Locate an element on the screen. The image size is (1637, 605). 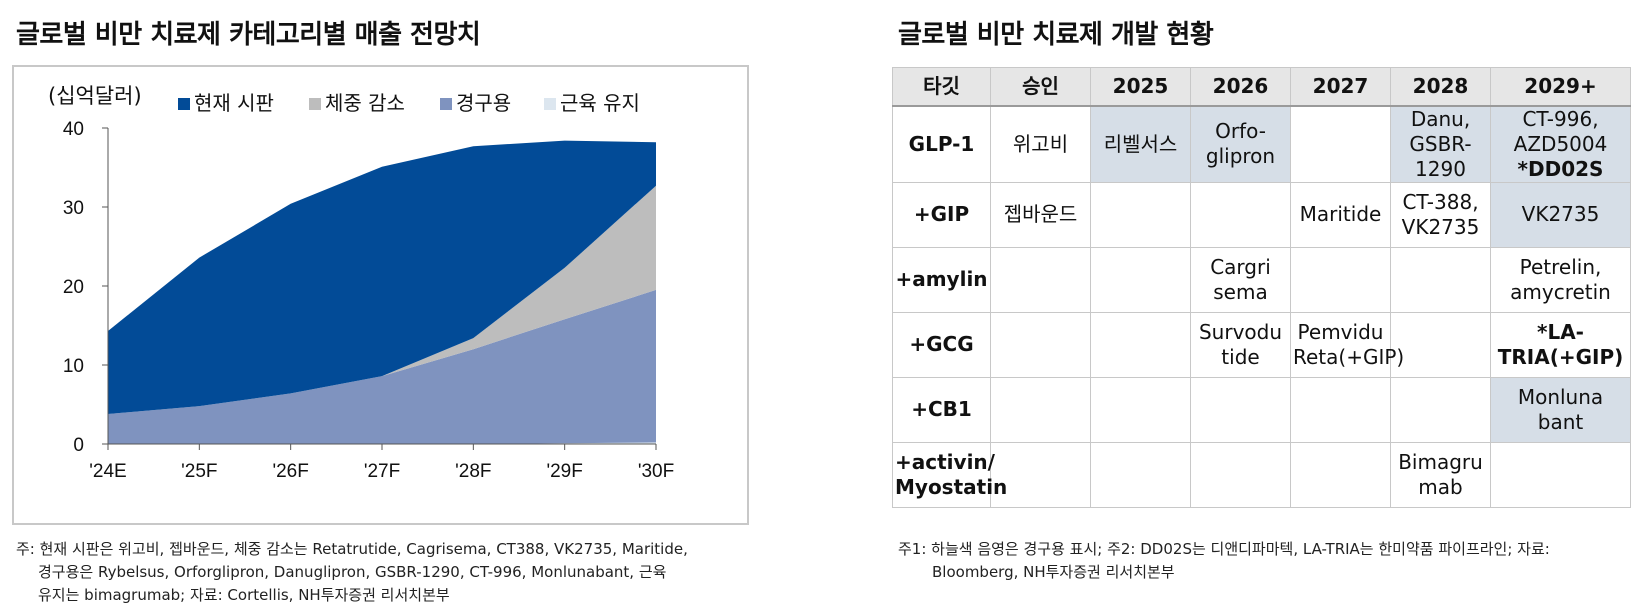
x-tick-label: '25F is located at coordinates (199, 471).